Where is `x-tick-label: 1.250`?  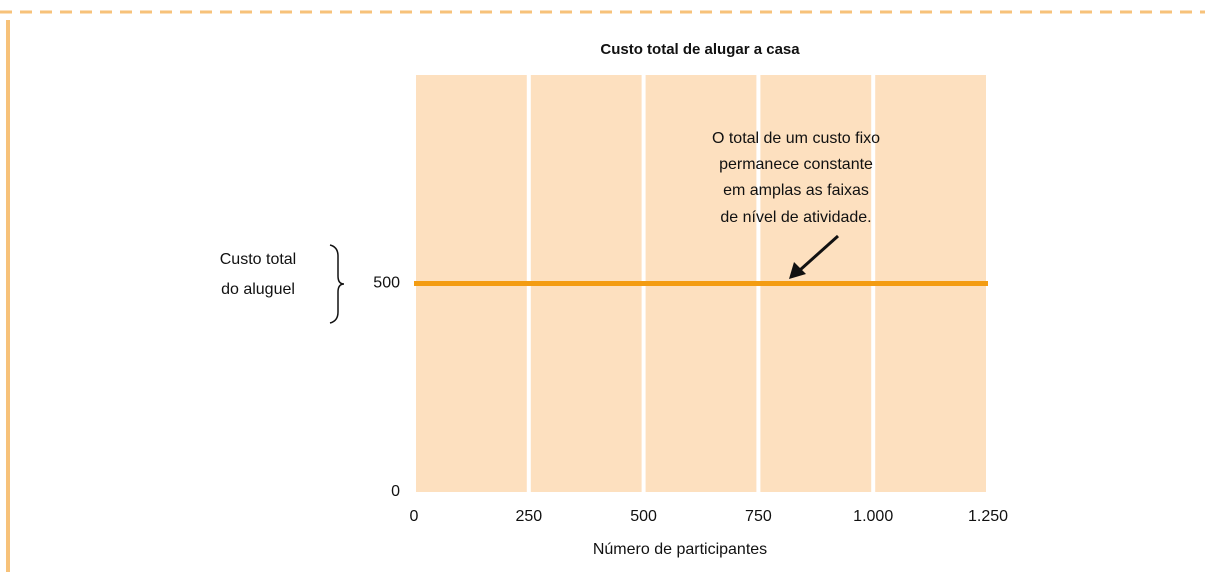
x-tick-label: 1.250 is located at coordinates (988, 516).